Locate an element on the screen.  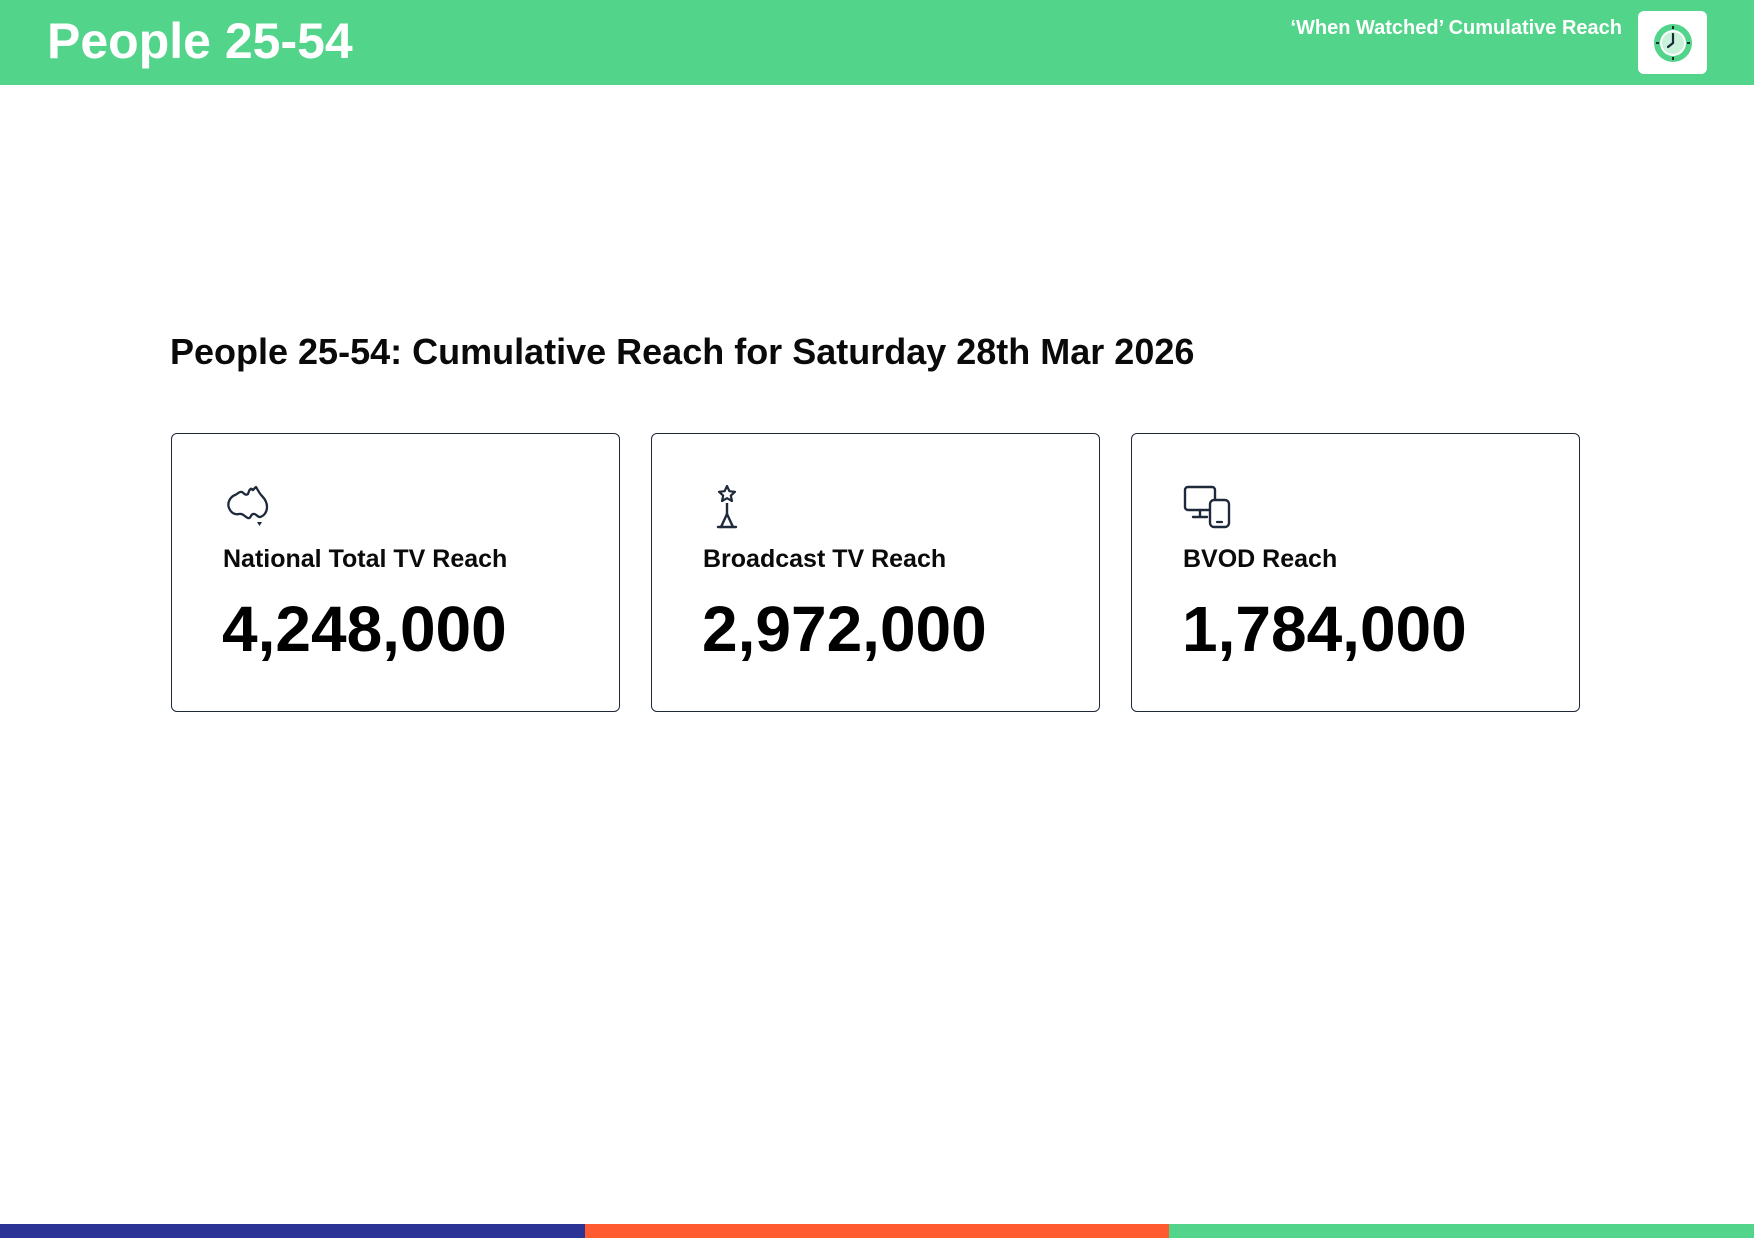
card-label: National Total TV Reach is located at coordinates (365, 559).